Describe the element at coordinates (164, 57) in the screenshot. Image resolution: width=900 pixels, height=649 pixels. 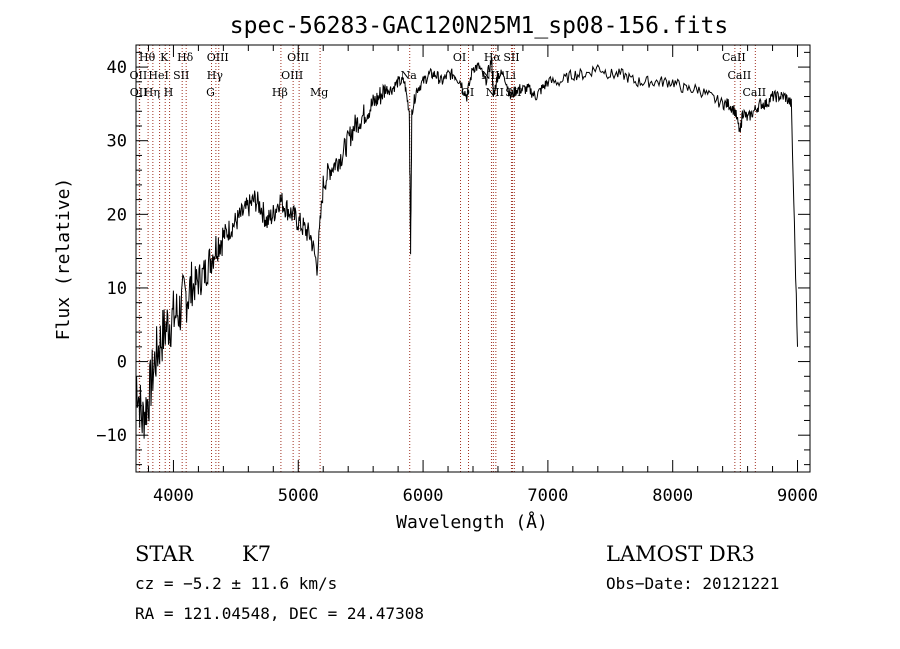
I see `line-label: K` at that location.